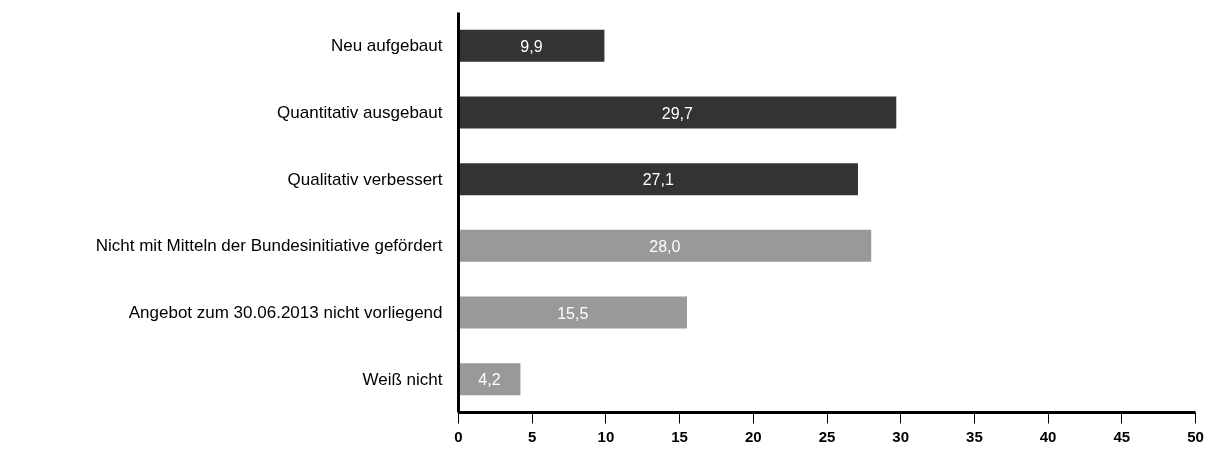  I want to click on data-label: 29,7, so click(677, 113).